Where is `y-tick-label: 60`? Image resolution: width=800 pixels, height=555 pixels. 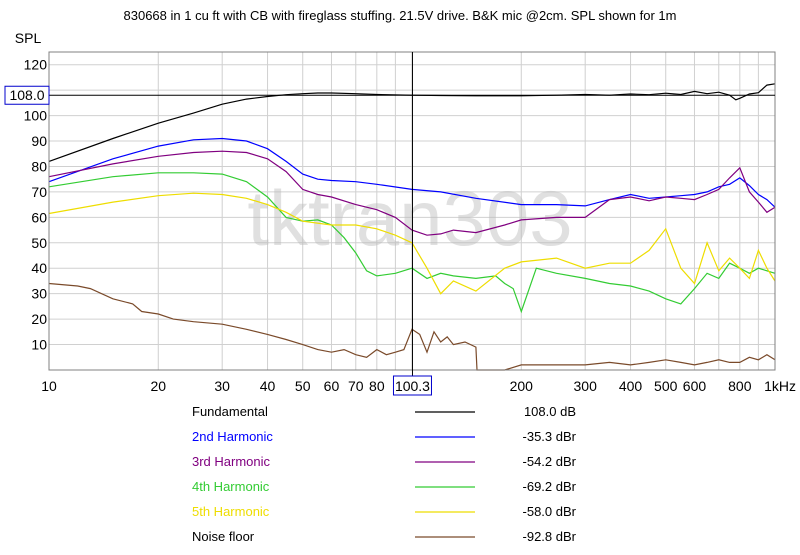 y-tick-label: 60 is located at coordinates (39, 217).